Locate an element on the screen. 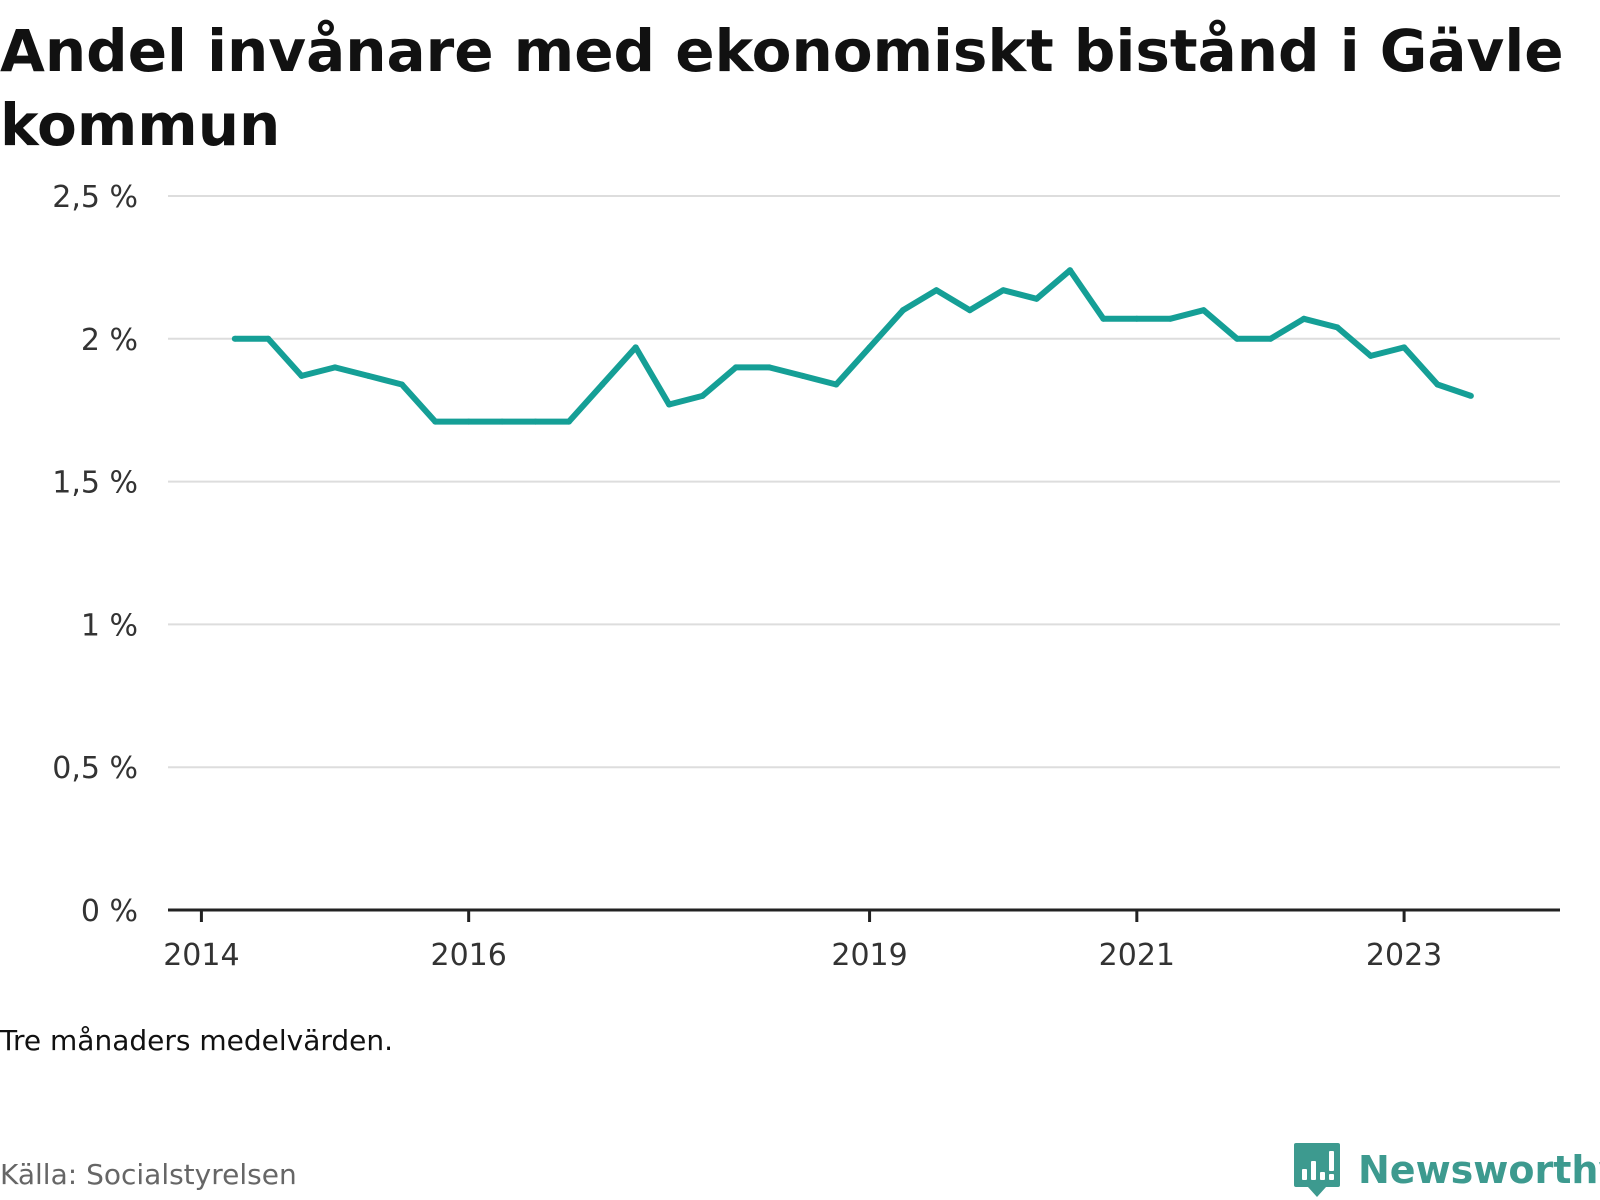 The width and height of the screenshot is (1600, 1200). bar-chart-speech-bubble-icon is located at coordinates (1317, 1170).